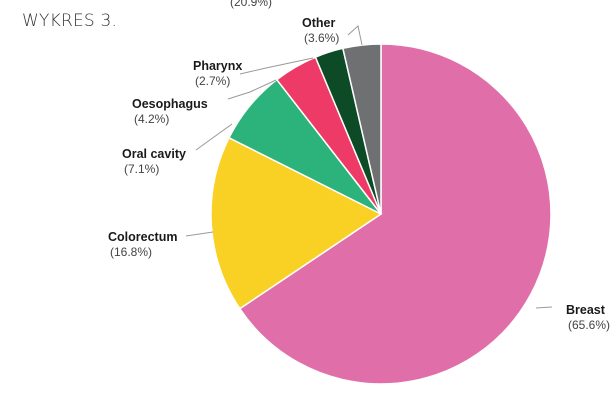  I want to click on slice-label-oral-cavity: Oral cavity, so click(154, 154).